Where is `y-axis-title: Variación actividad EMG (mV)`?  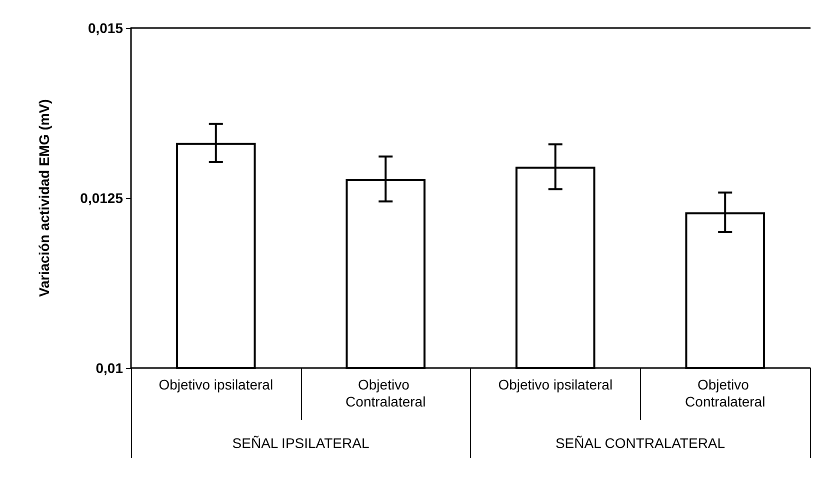
y-axis-title: Variación actividad EMG (mV) is located at coordinates (44, 198).